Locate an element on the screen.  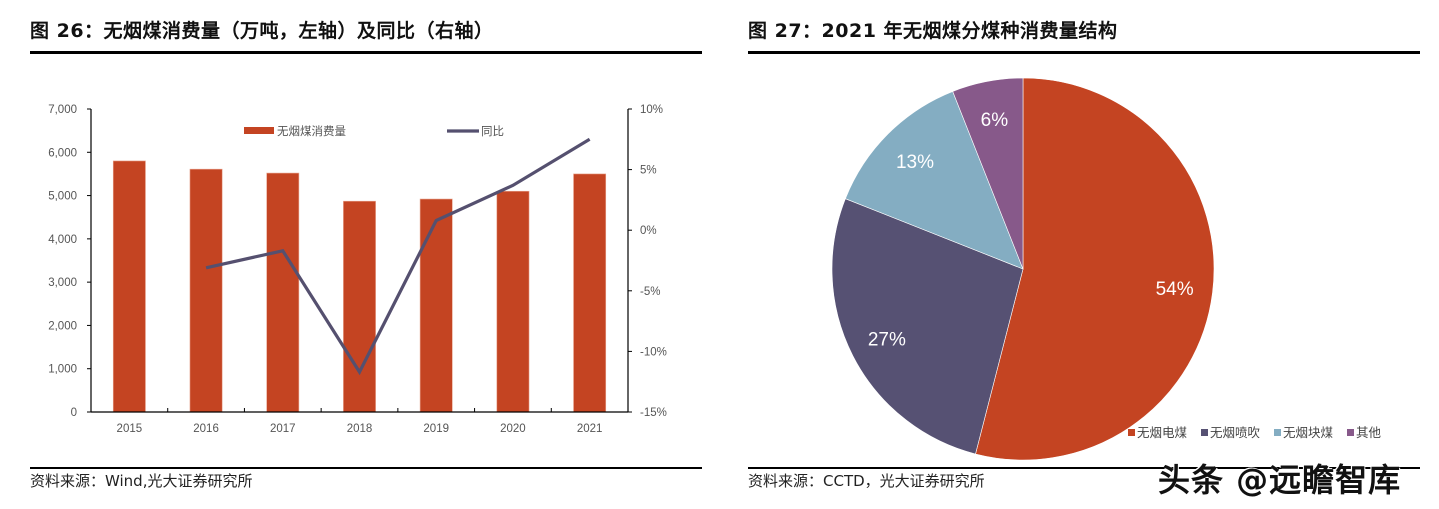
right-title-rule is located at coordinates (1084, 52).